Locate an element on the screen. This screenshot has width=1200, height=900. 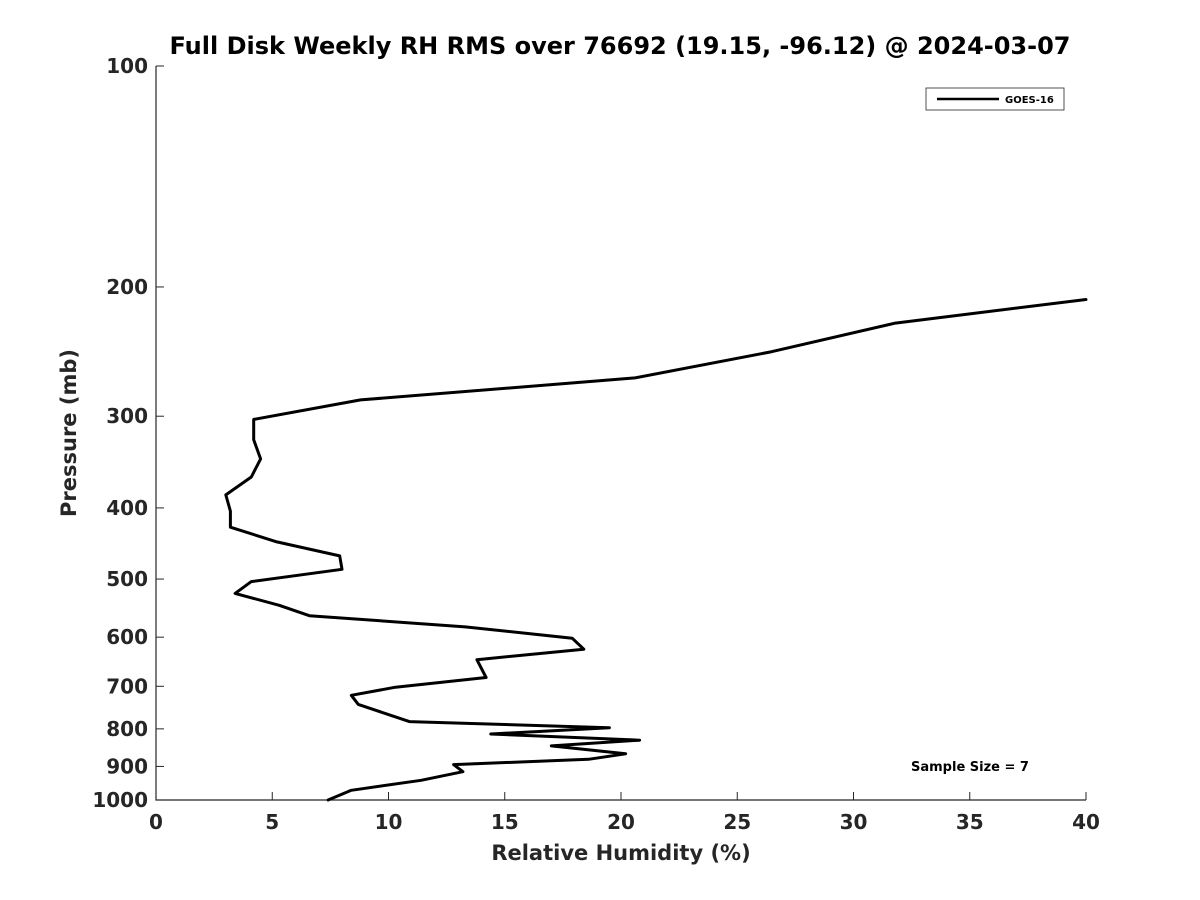
y-axis-ticks: 100 200 300 400 500 600 700 800 900 1000 is located at coordinates (128, 433).